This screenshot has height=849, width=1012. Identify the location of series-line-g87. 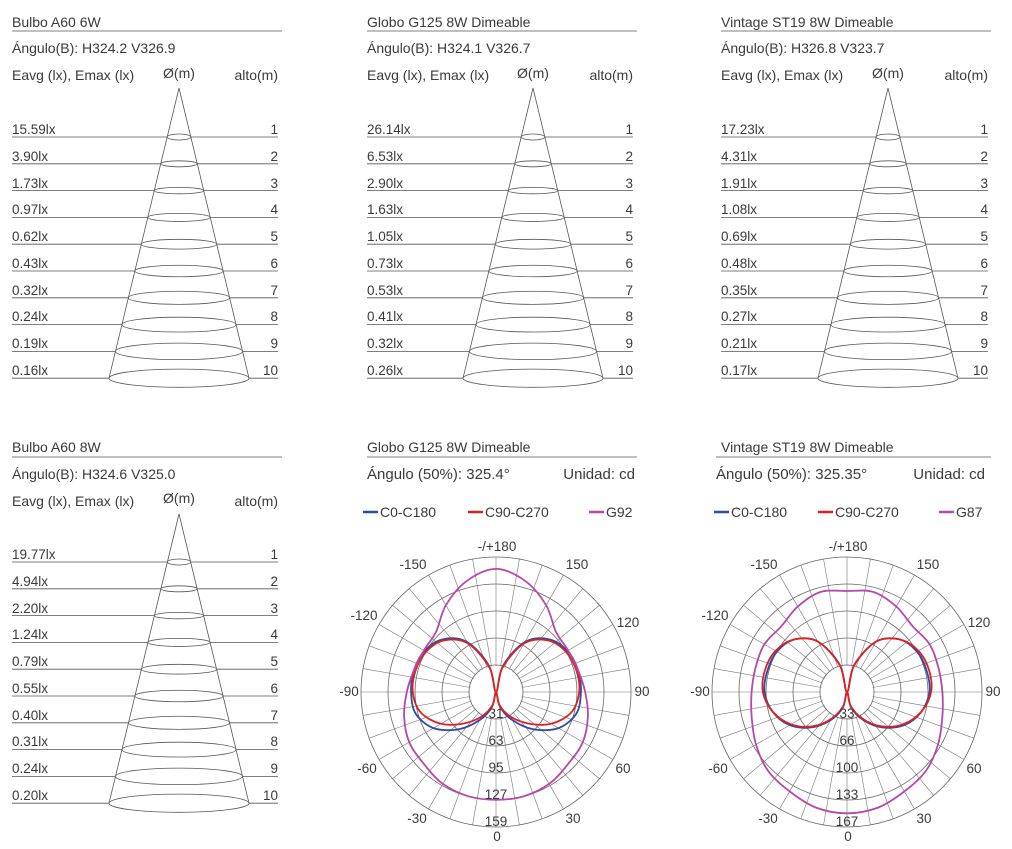
(847, 702).